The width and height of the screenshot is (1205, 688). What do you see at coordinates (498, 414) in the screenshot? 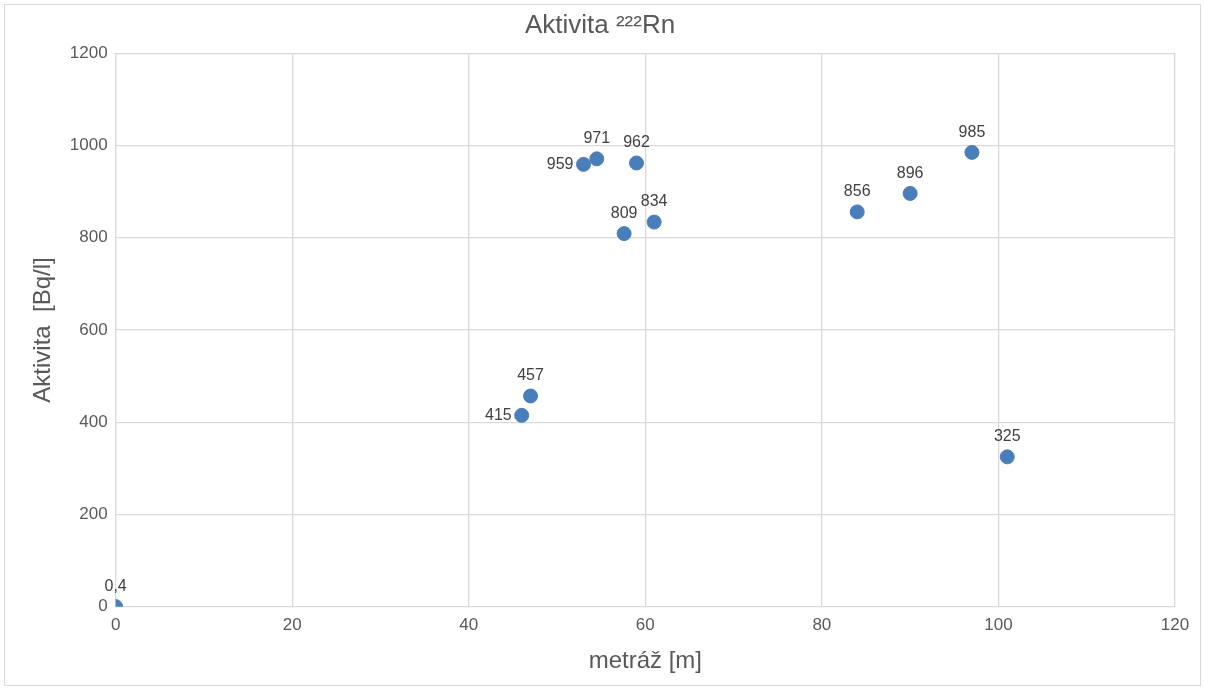
I see `data-label: 415` at bounding box center [498, 414].